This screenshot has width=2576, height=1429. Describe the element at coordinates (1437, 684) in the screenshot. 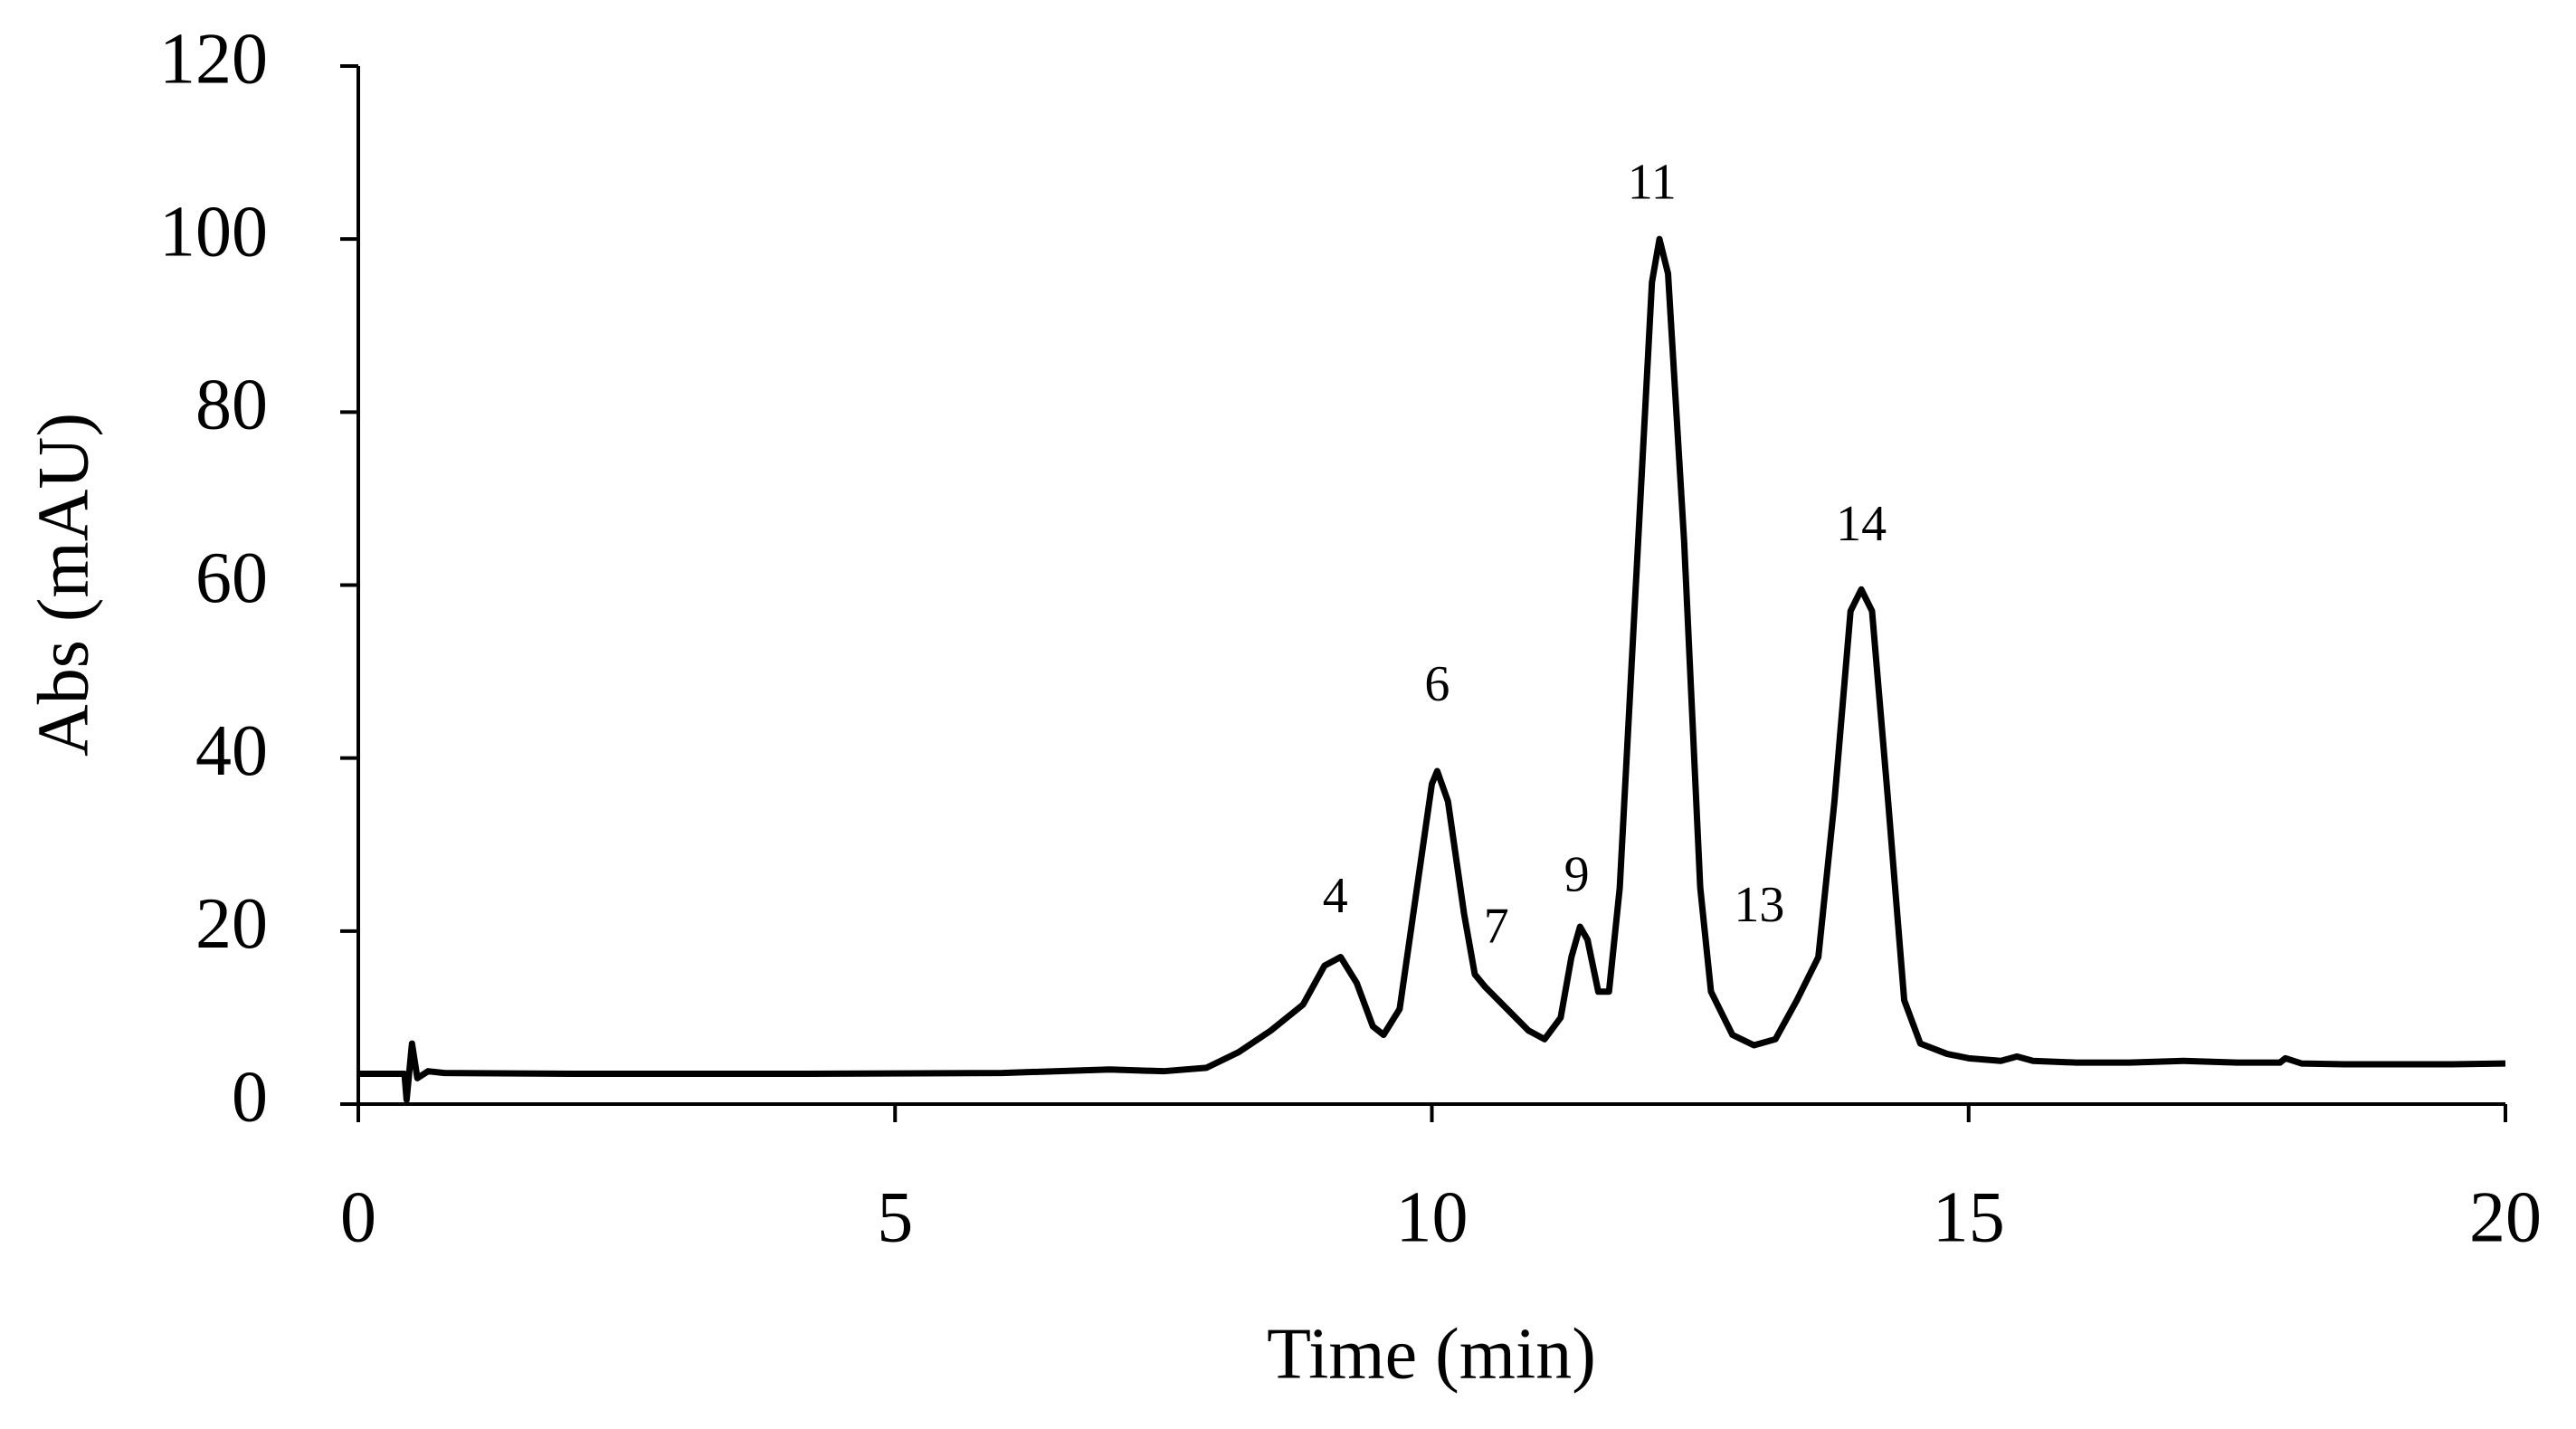

I see `peak-label: 6` at that location.